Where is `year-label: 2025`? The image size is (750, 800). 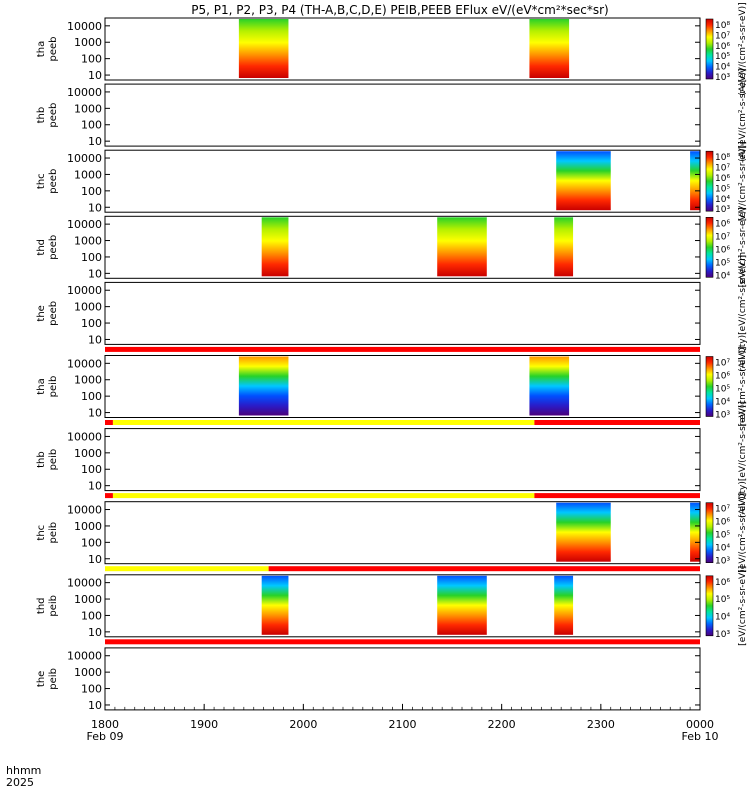
year-label: 2025 is located at coordinates (20, 782).